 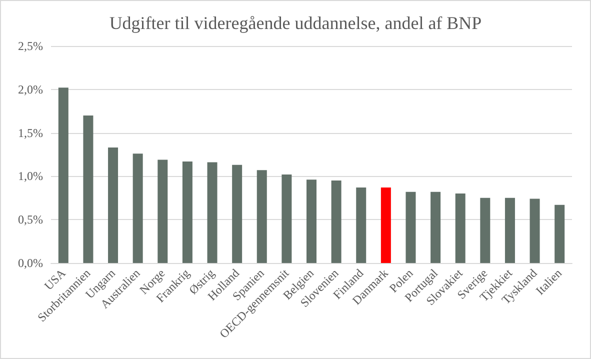 I want to click on y-tick-label: 2,5%, so click(x=30, y=46).